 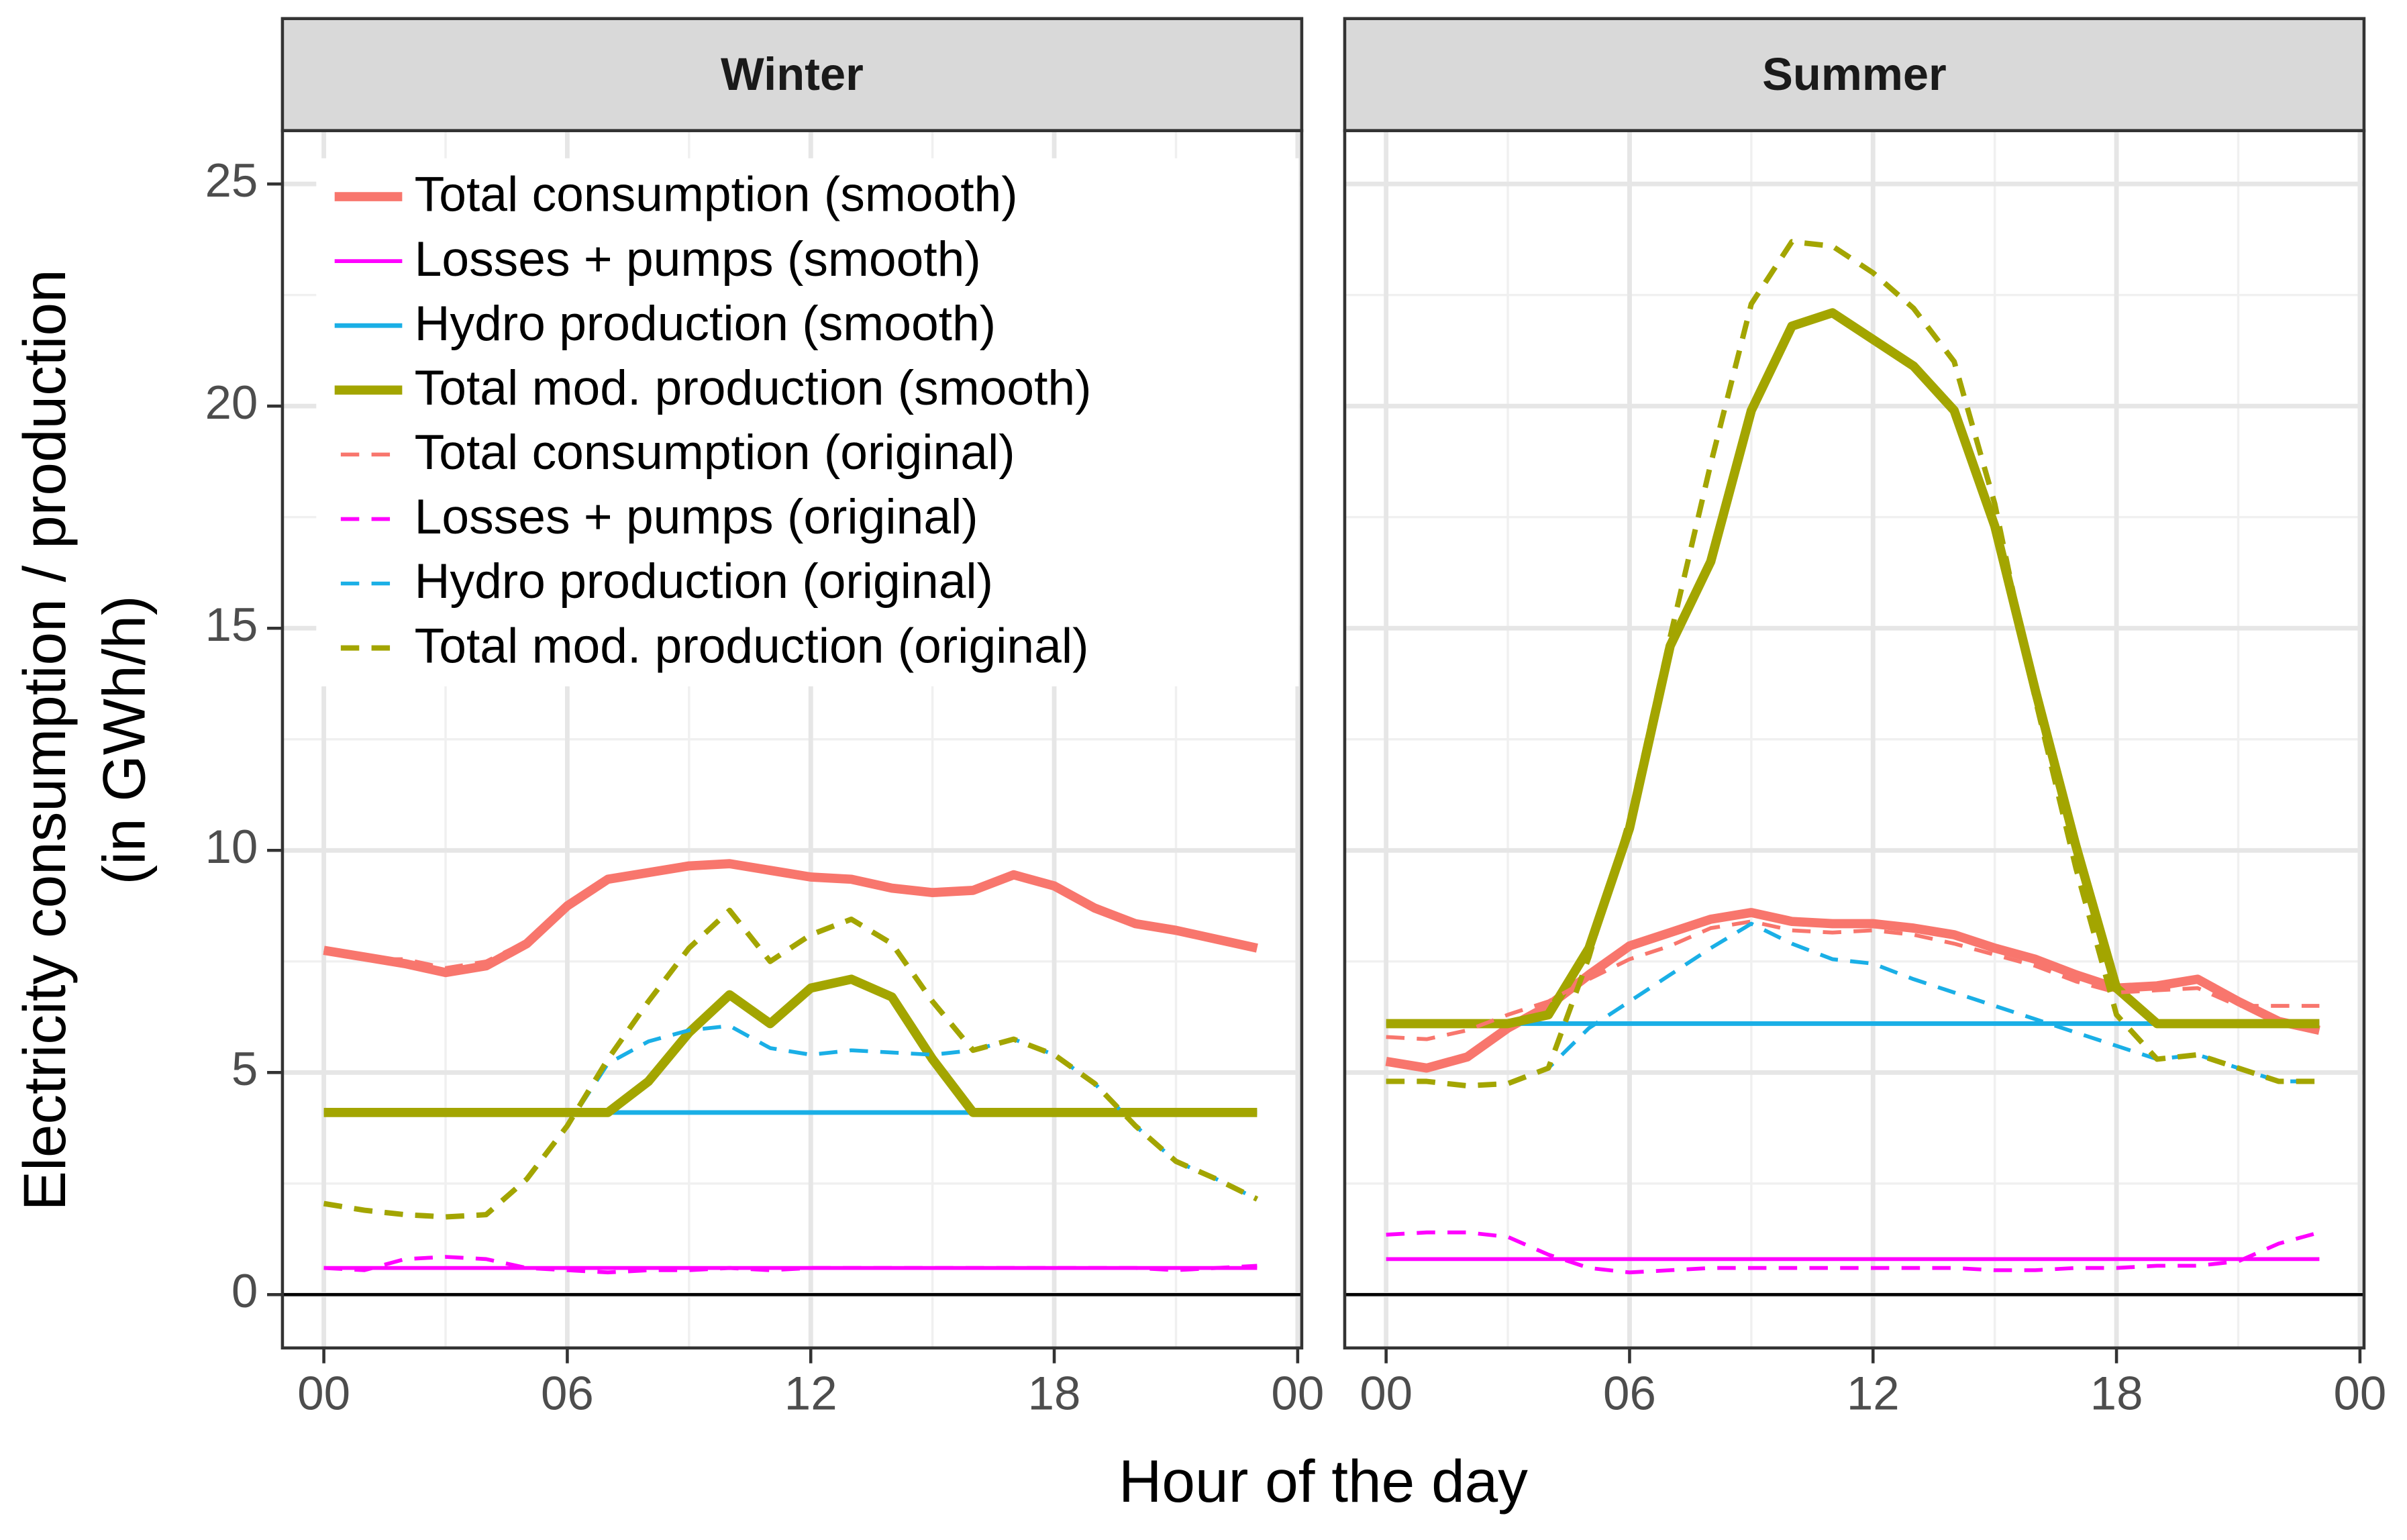 What do you see at coordinates (704, 581) in the screenshot?
I see `legend-label: Hydro production (original)` at bounding box center [704, 581].